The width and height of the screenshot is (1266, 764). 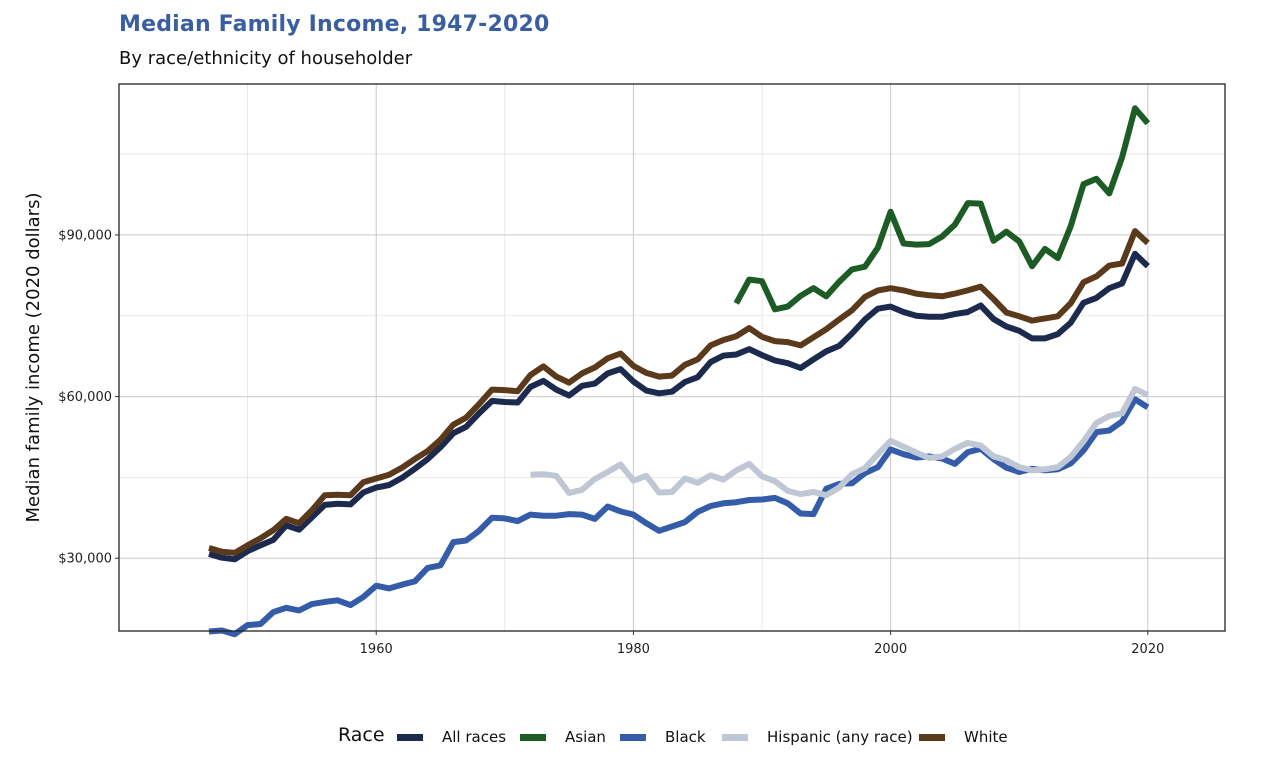 I want to click on x-tick-label: 2000, so click(x=890, y=649).